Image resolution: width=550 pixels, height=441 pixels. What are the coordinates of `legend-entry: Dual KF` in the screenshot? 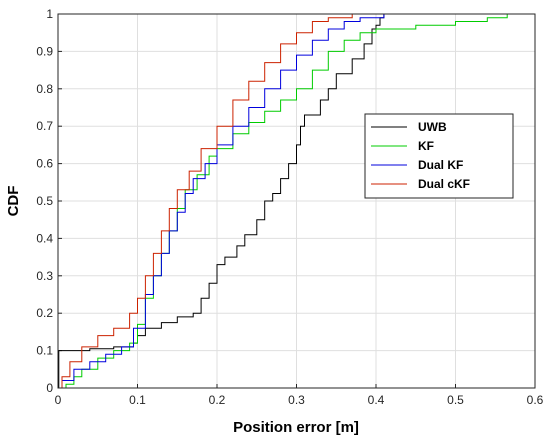 It's located at (440, 165).